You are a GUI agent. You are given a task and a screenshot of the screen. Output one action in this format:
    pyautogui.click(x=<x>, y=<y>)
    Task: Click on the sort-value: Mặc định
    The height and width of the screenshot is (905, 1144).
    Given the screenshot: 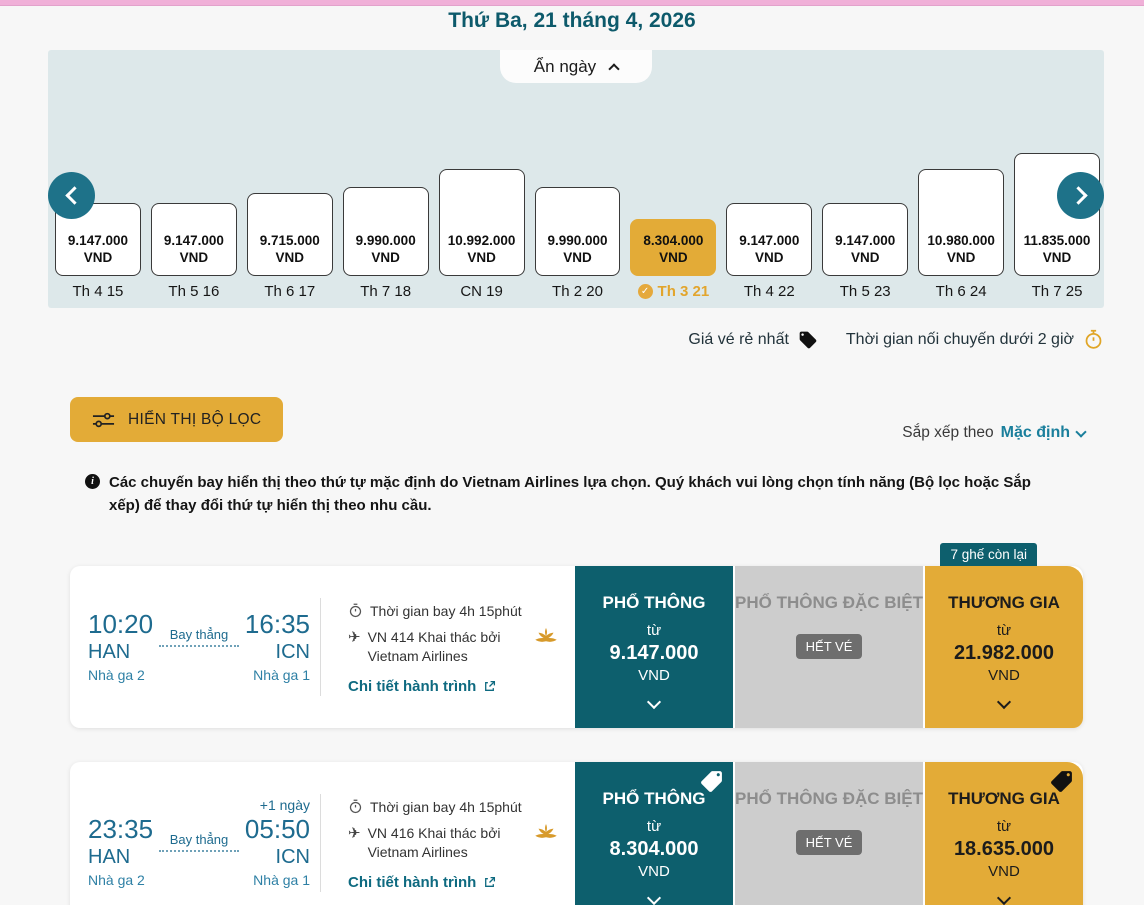 What is the action you would take?
    pyautogui.click(x=1035, y=432)
    